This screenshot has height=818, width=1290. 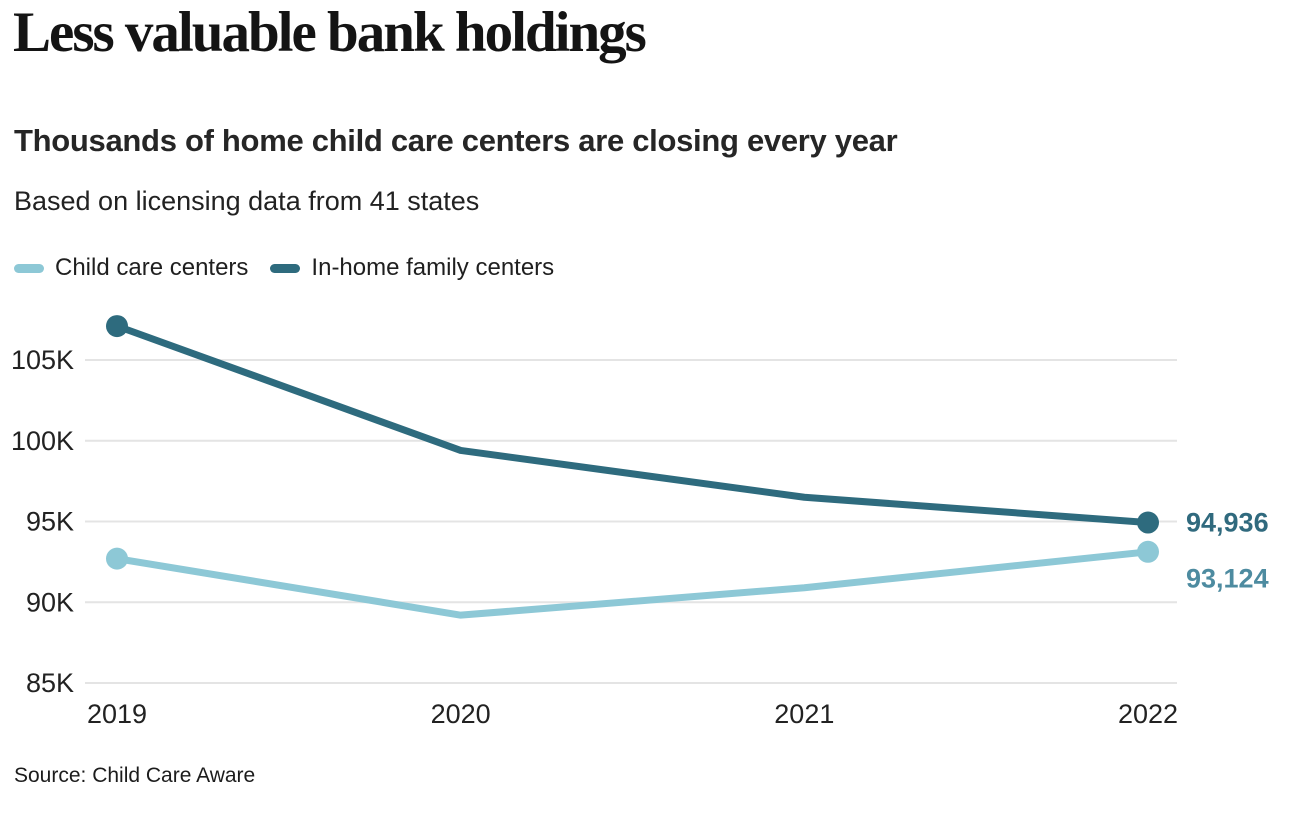 What do you see at coordinates (330, 32) in the screenshot?
I see `page-title: Less valuable bank holdings` at bounding box center [330, 32].